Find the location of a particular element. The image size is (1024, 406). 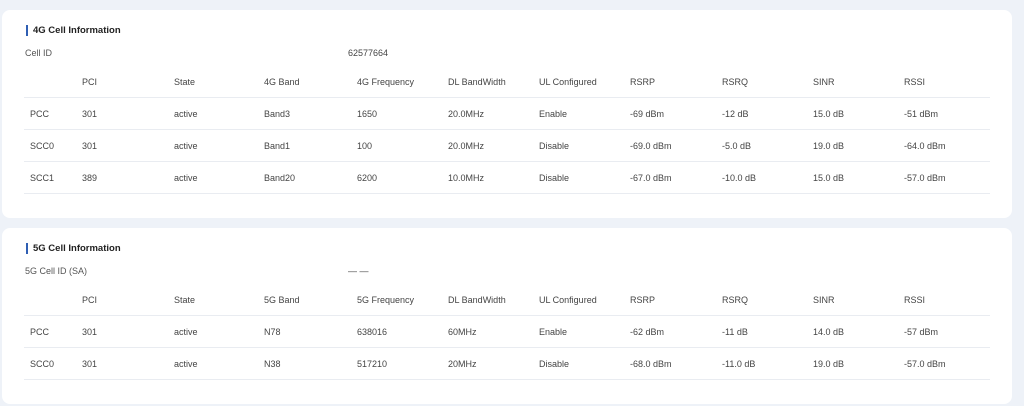

section-title: 5G Cell Information is located at coordinates (73, 248).